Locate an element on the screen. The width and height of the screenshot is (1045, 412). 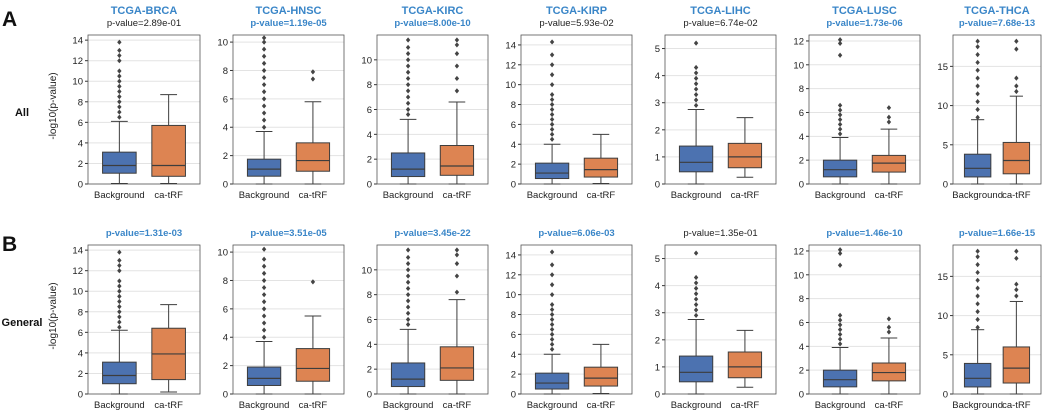
y-tick-label: 2 is located at coordinates (369, 370).